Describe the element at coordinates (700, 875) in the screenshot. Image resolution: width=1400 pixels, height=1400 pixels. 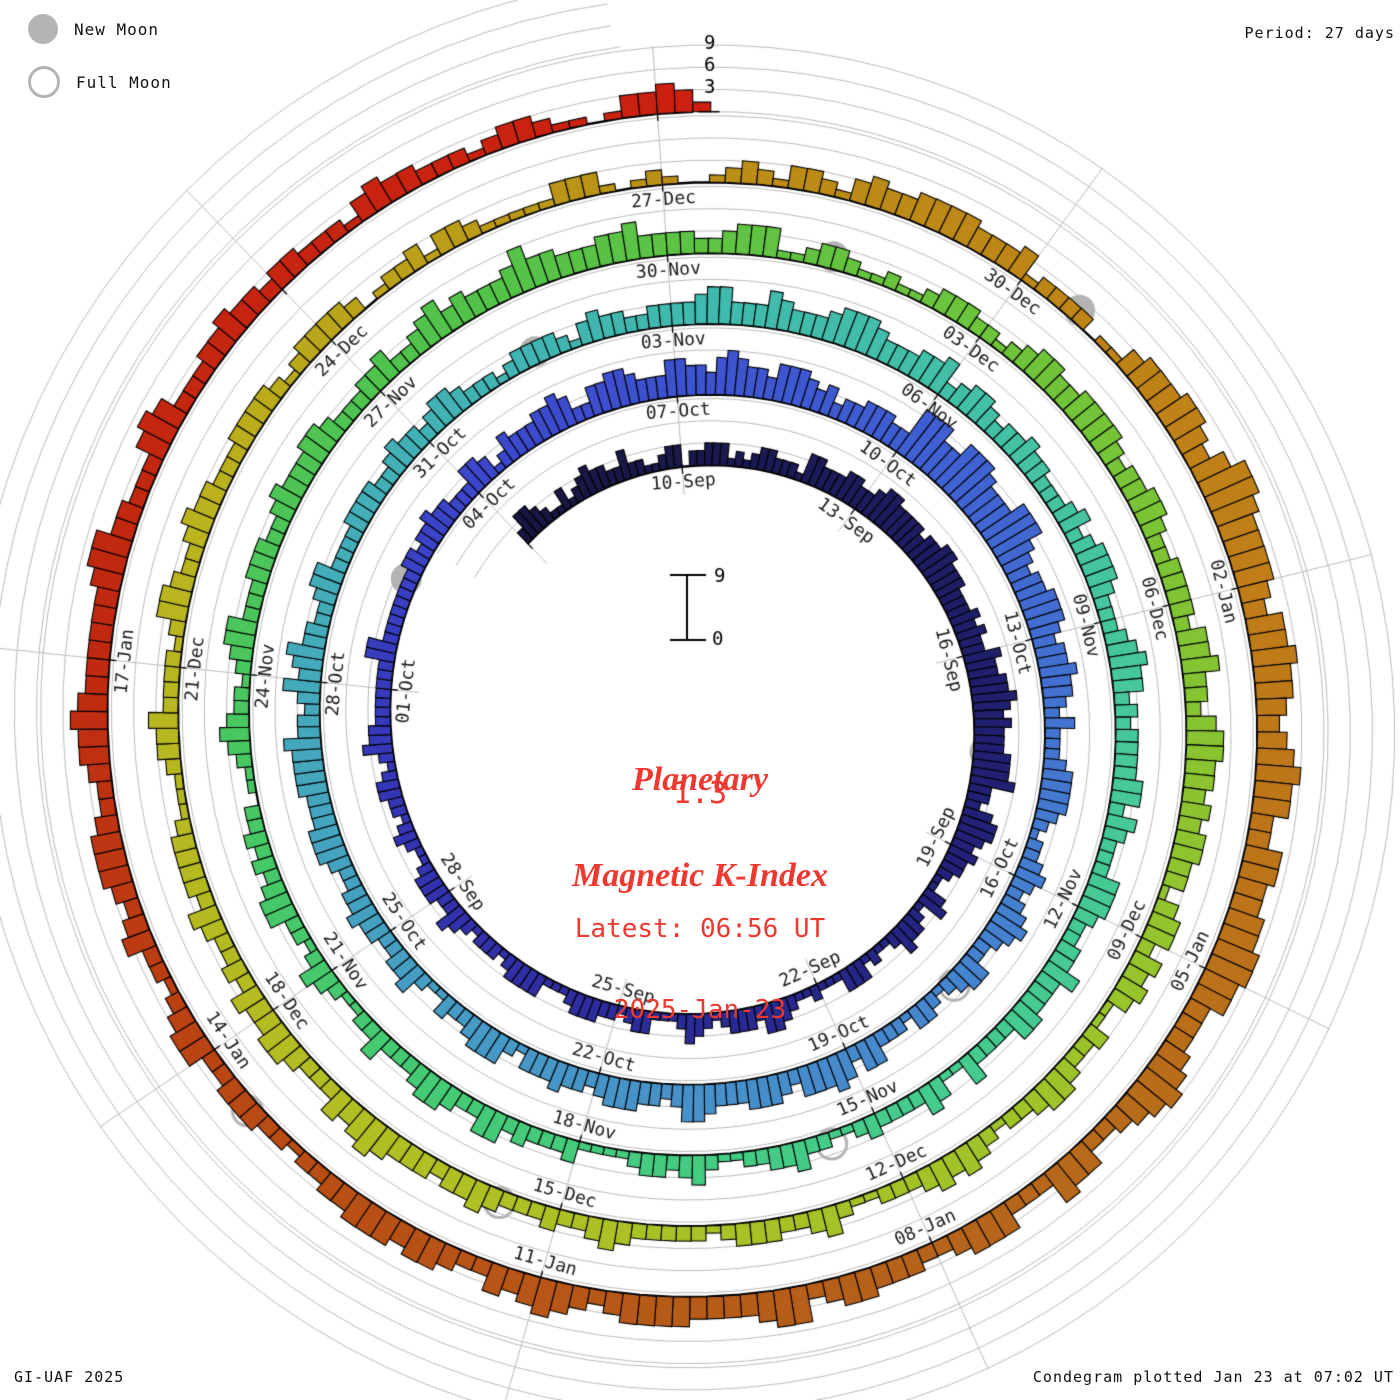
I see `chart-title-line2: Magnetic K-Index` at that location.